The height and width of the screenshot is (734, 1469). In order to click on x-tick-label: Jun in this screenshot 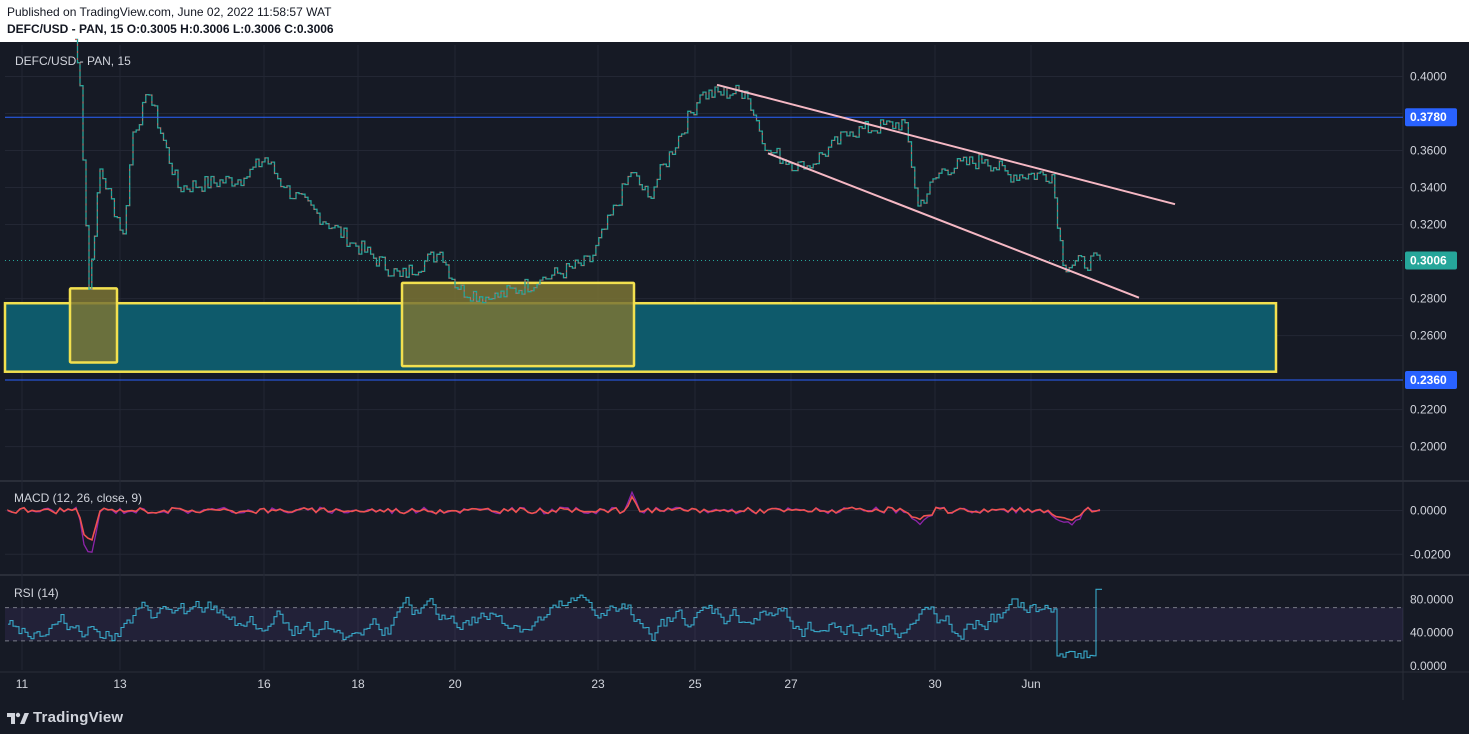, I will do `click(1030, 684)`.